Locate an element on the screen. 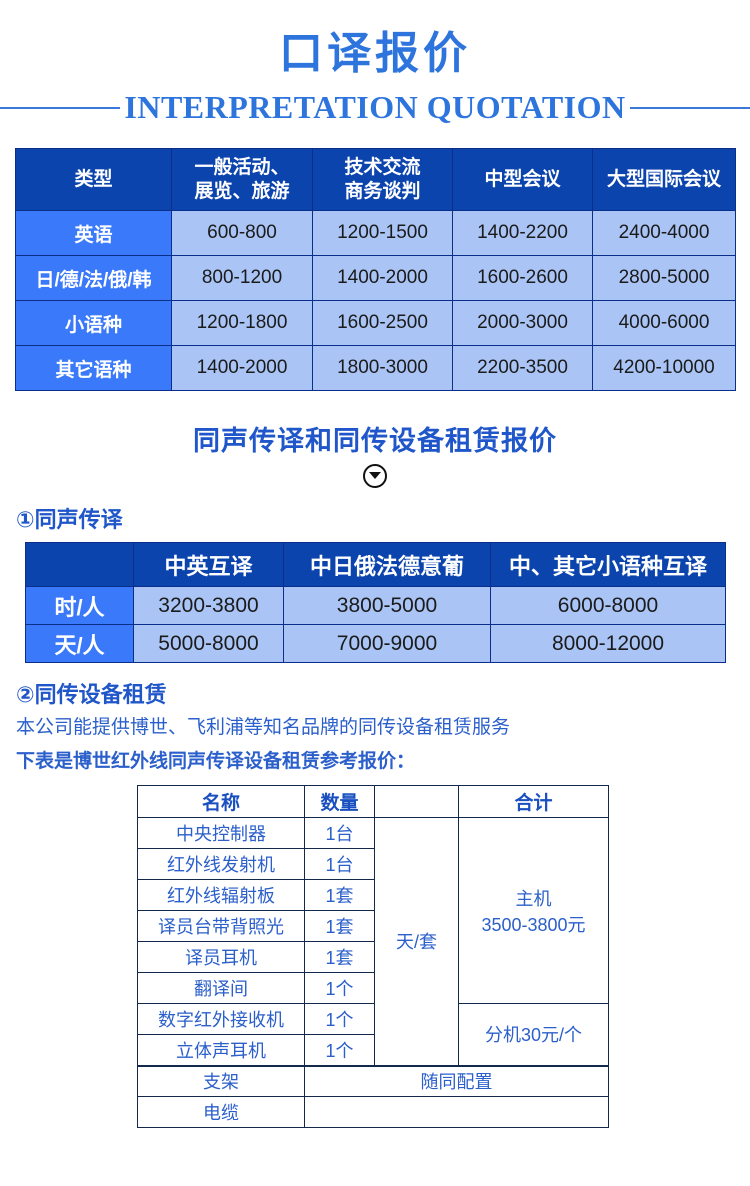 The height and width of the screenshot is (1186, 750). row-label-other-languages: 其它语种 is located at coordinates (93, 368).